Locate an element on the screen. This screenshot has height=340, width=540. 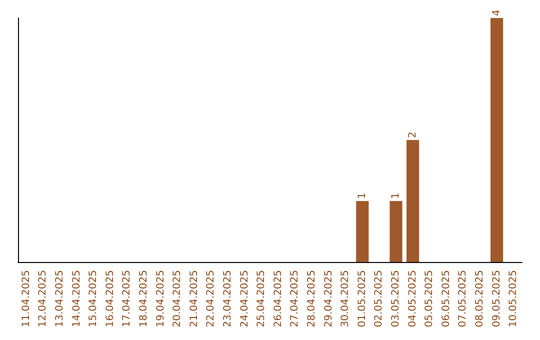
x-tick-label: 05.05.2025 is located at coordinates (430, 299).